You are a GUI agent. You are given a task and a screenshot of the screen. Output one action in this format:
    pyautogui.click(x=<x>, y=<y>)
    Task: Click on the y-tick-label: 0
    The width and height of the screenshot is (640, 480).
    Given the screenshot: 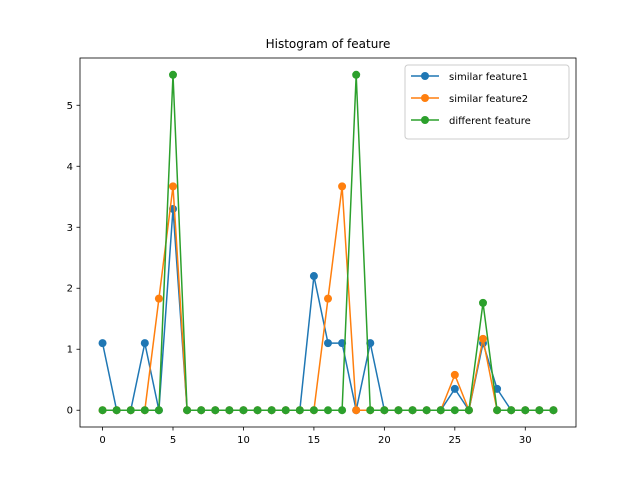 What is the action you would take?
    pyautogui.click(x=70, y=411)
    